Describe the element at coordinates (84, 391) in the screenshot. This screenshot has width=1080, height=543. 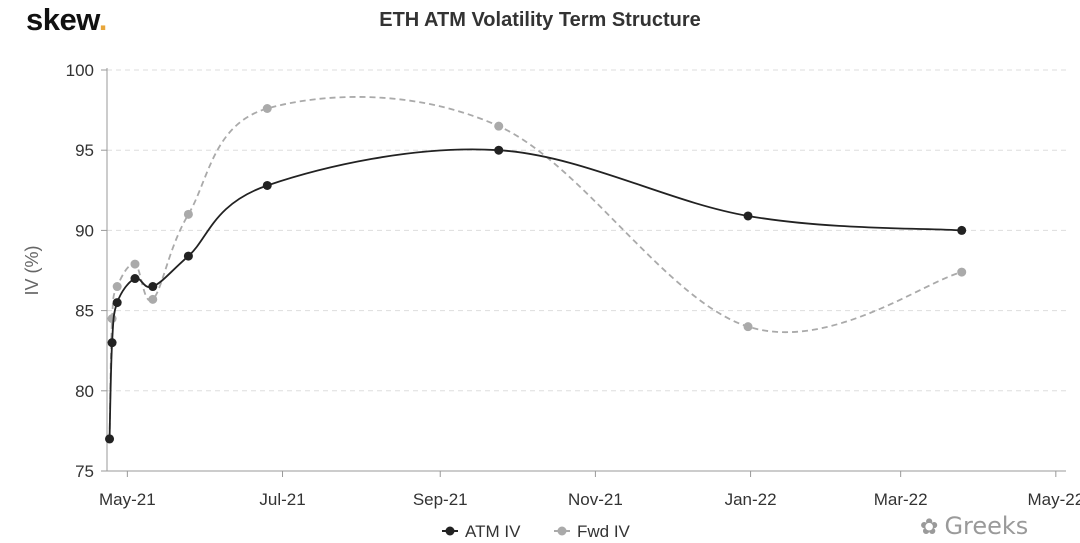
I see `y-tick-label: 80` at that location.